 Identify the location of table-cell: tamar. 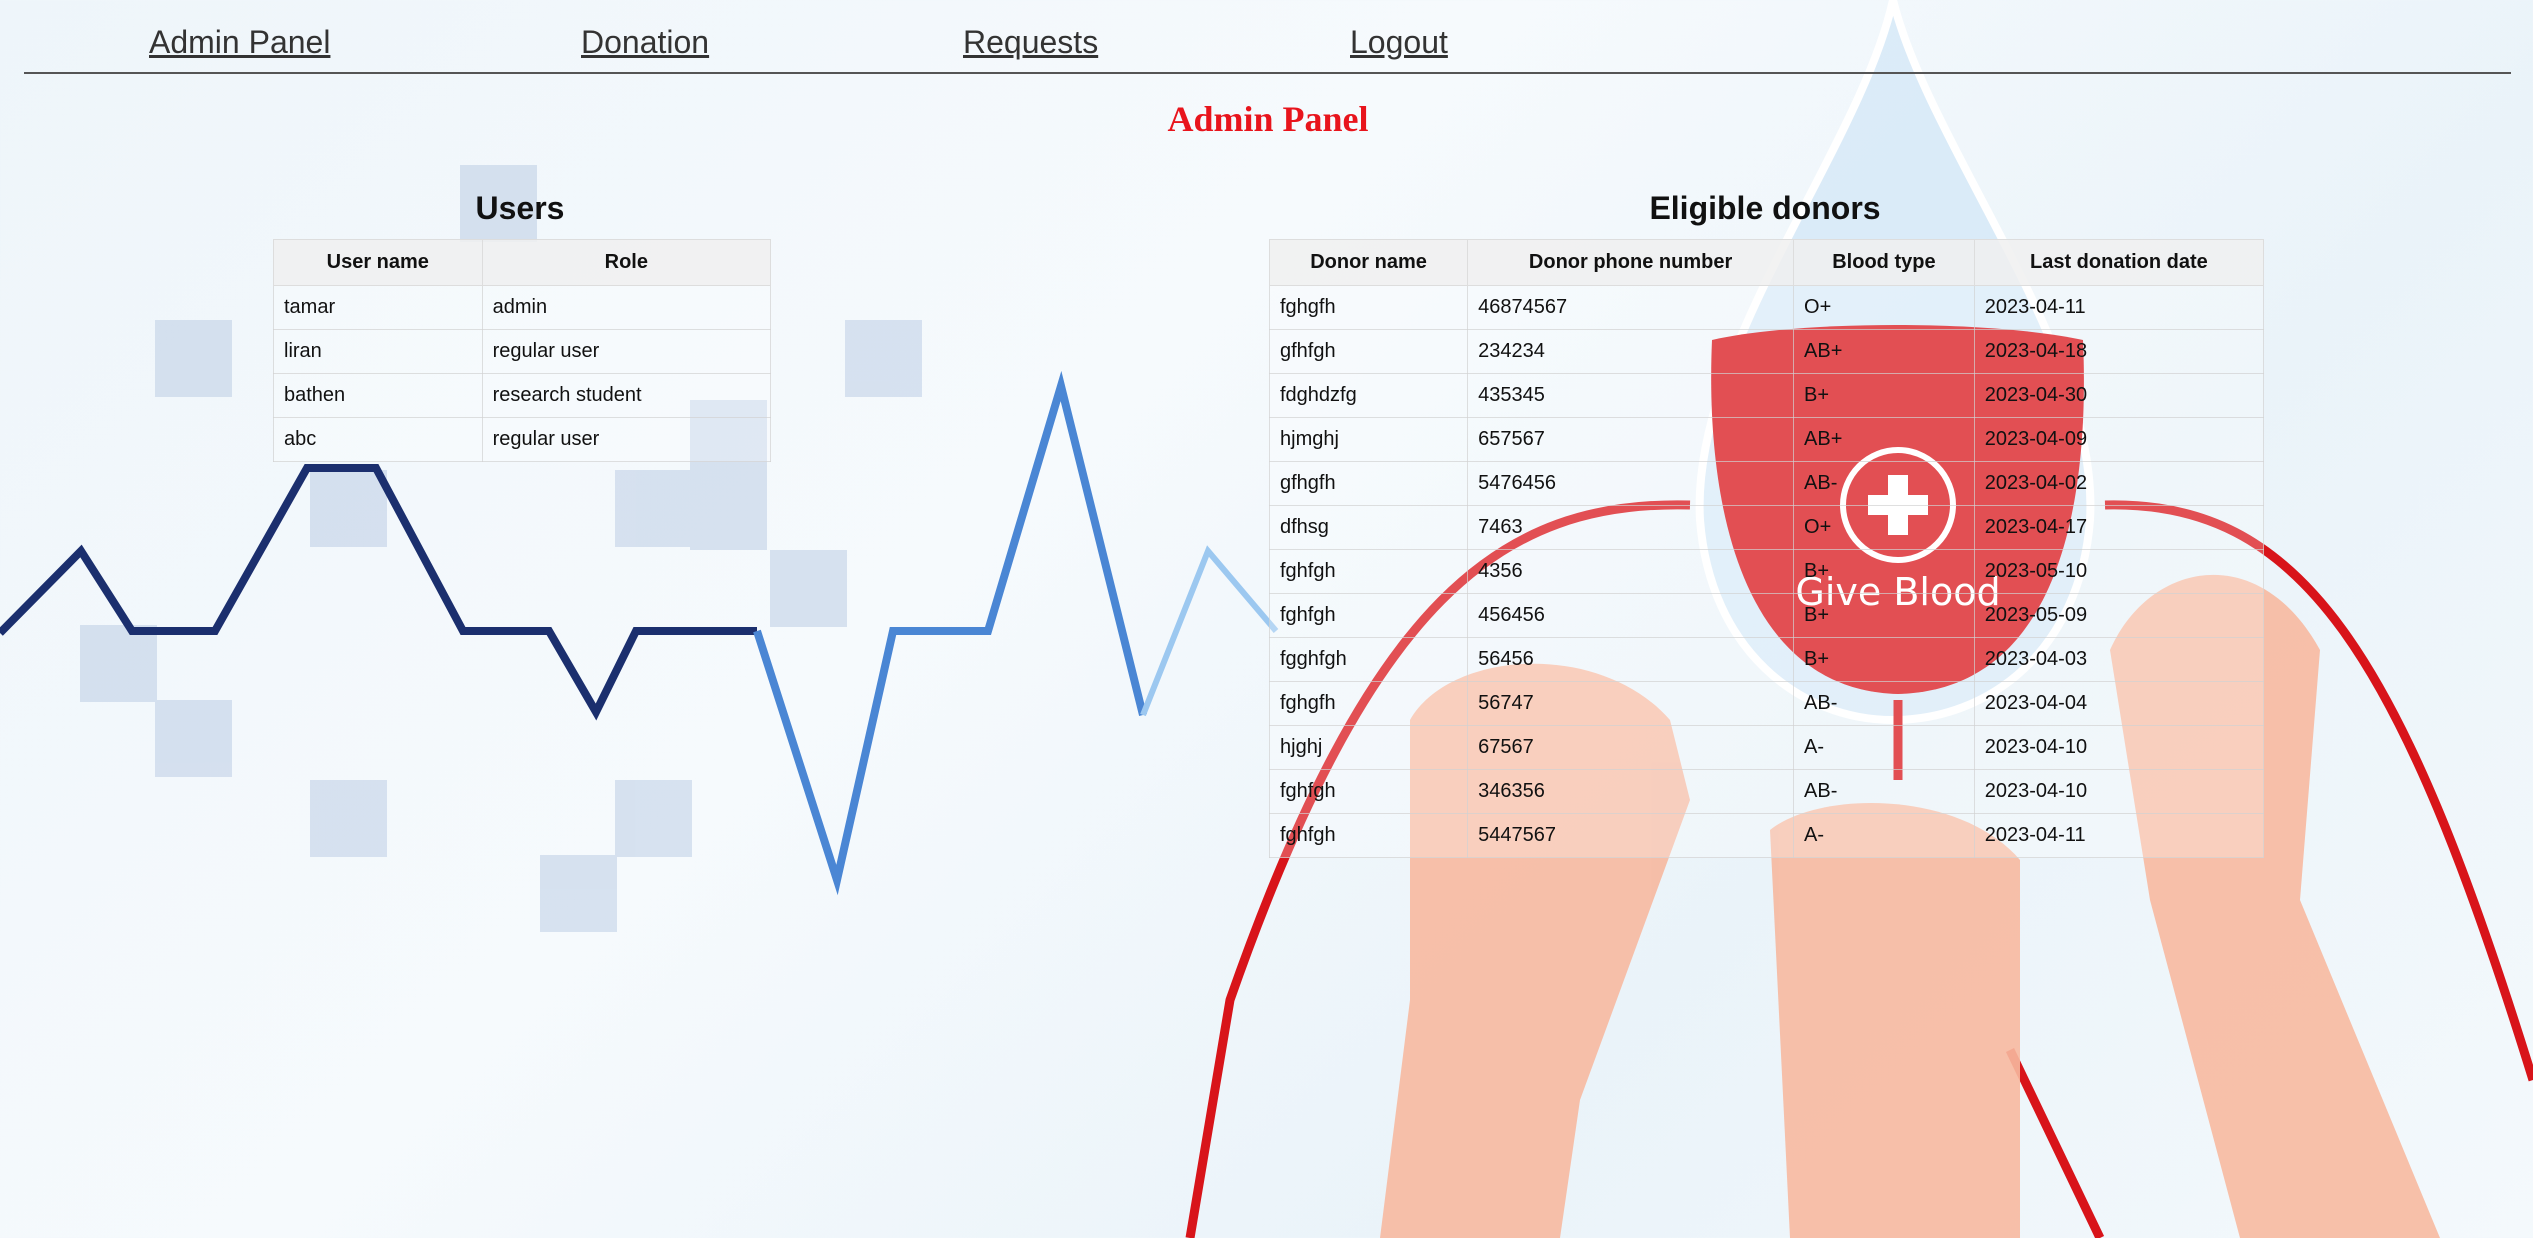
(378, 307).